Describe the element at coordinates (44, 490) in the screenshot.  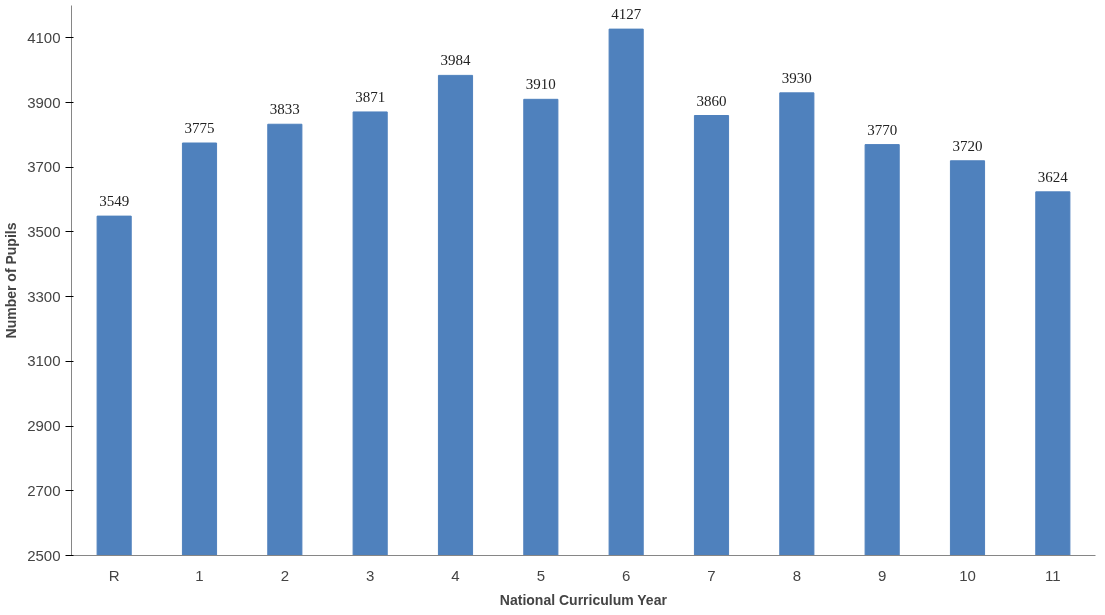
I see `y-tick-label: 2700` at that location.